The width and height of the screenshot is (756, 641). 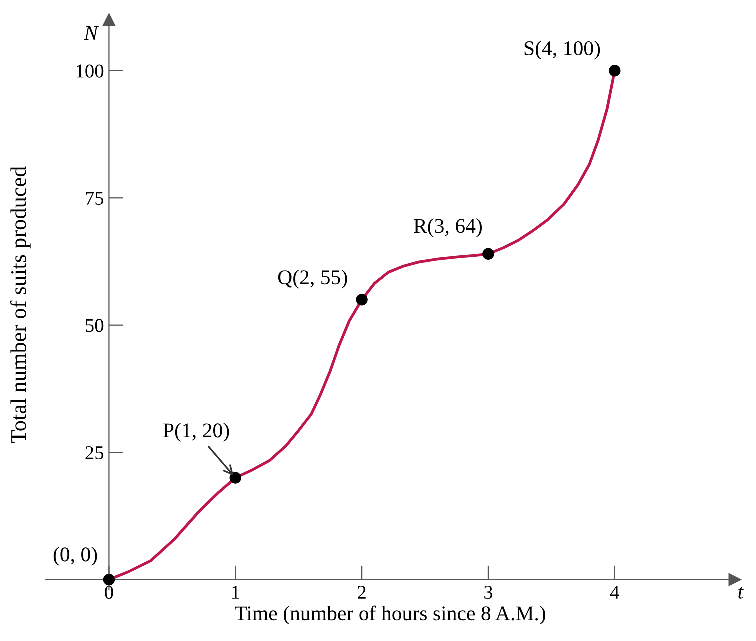 I want to click on y-tick-label: 75, so click(x=95, y=199).